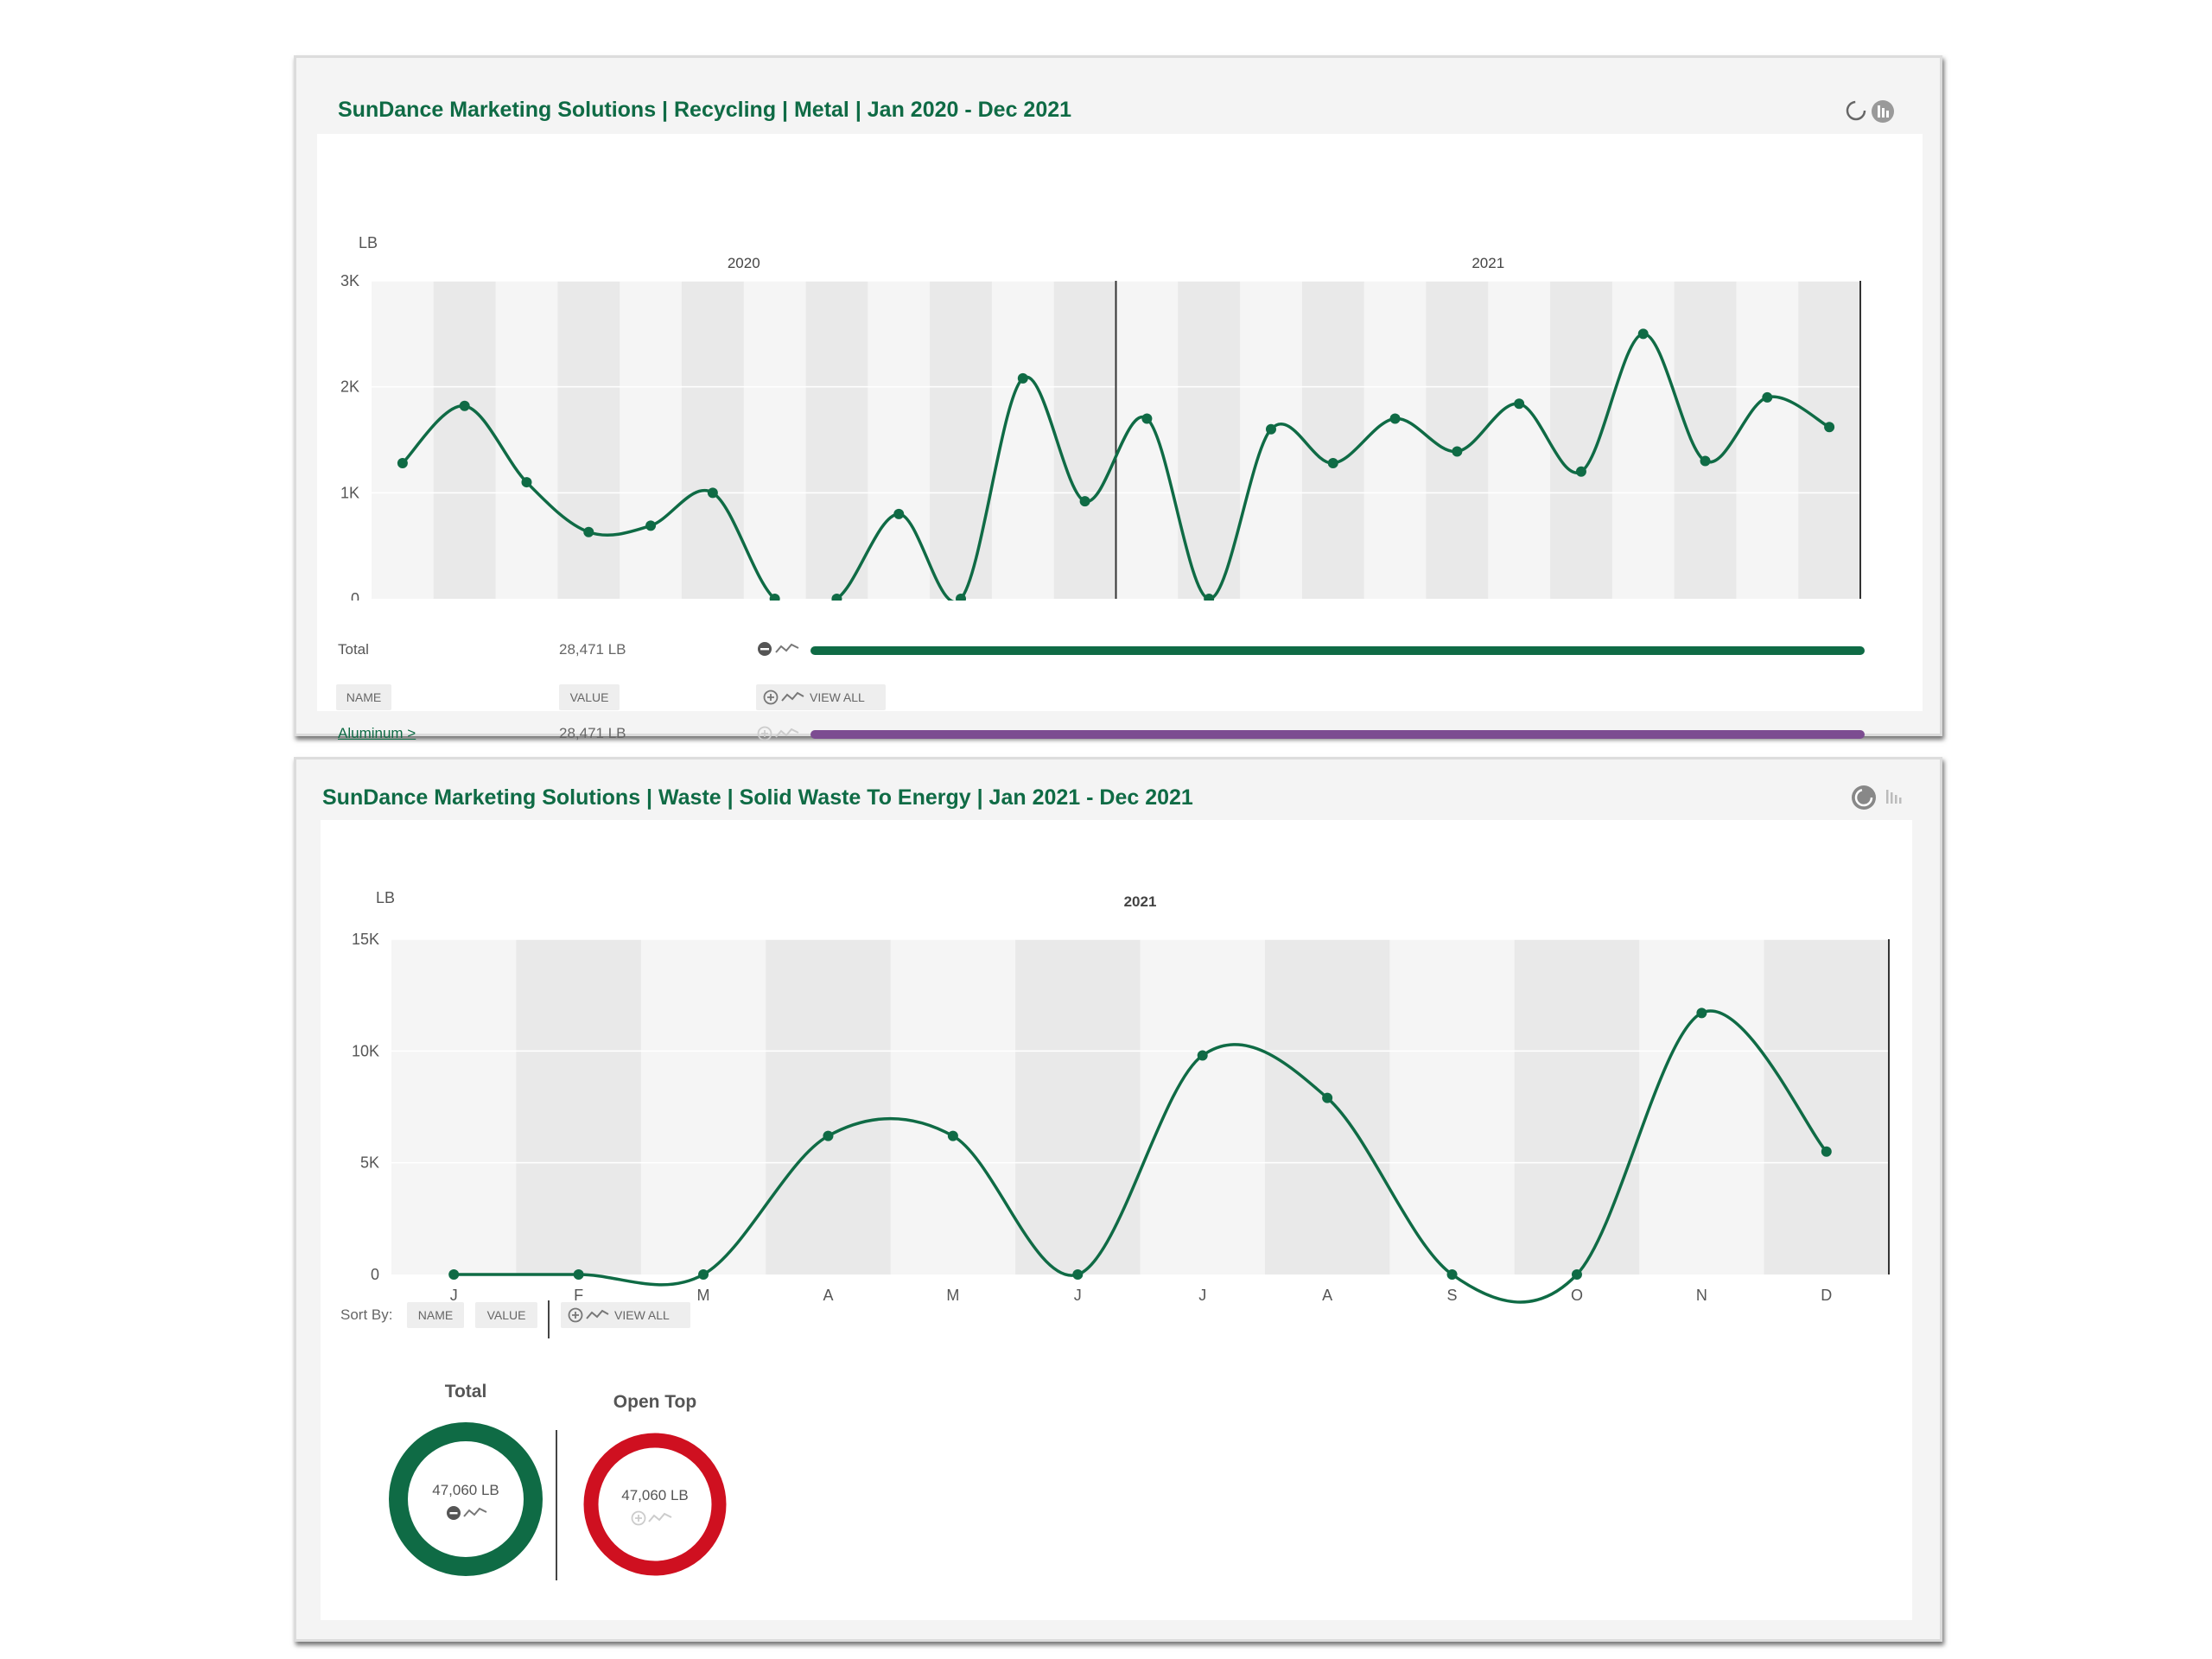 The height and width of the screenshot is (1659, 2212). I want to click on y-tick-label: 1K, so click(349, 492).